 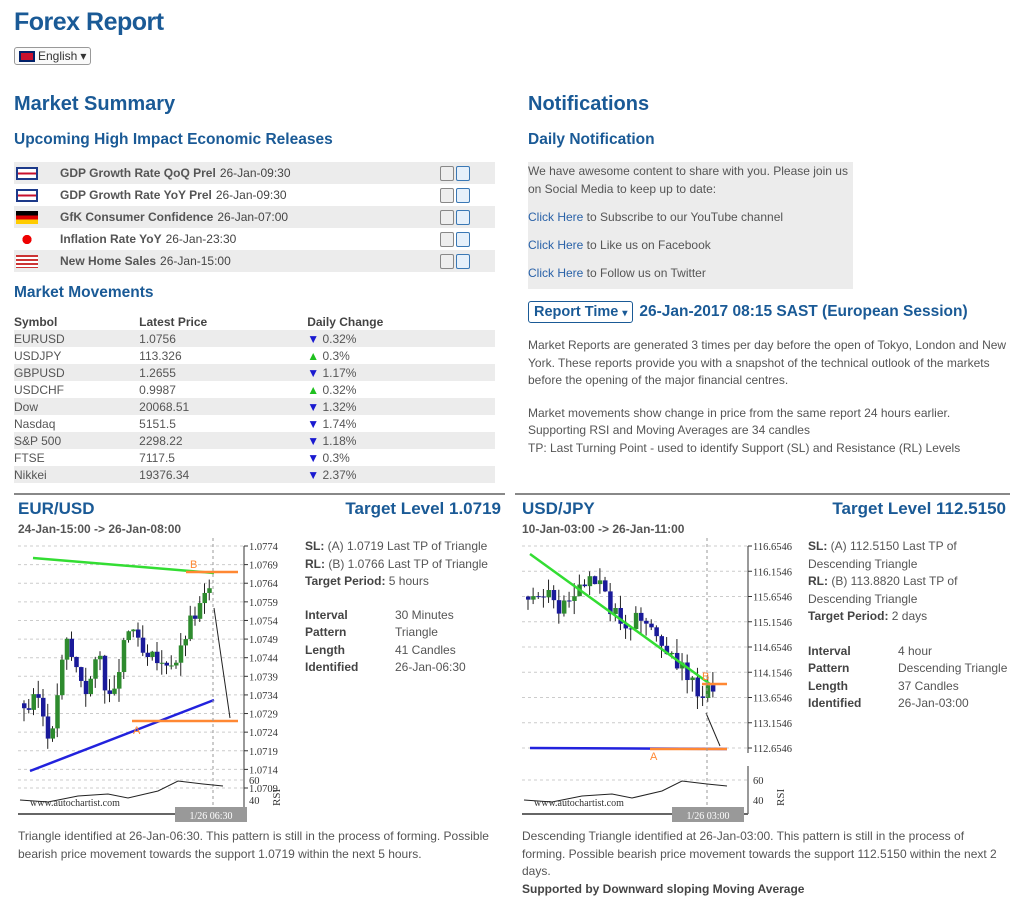 I want to click on table-row: Dow 20068.51 ▼ 1.32%, so click(x=254, y=406).